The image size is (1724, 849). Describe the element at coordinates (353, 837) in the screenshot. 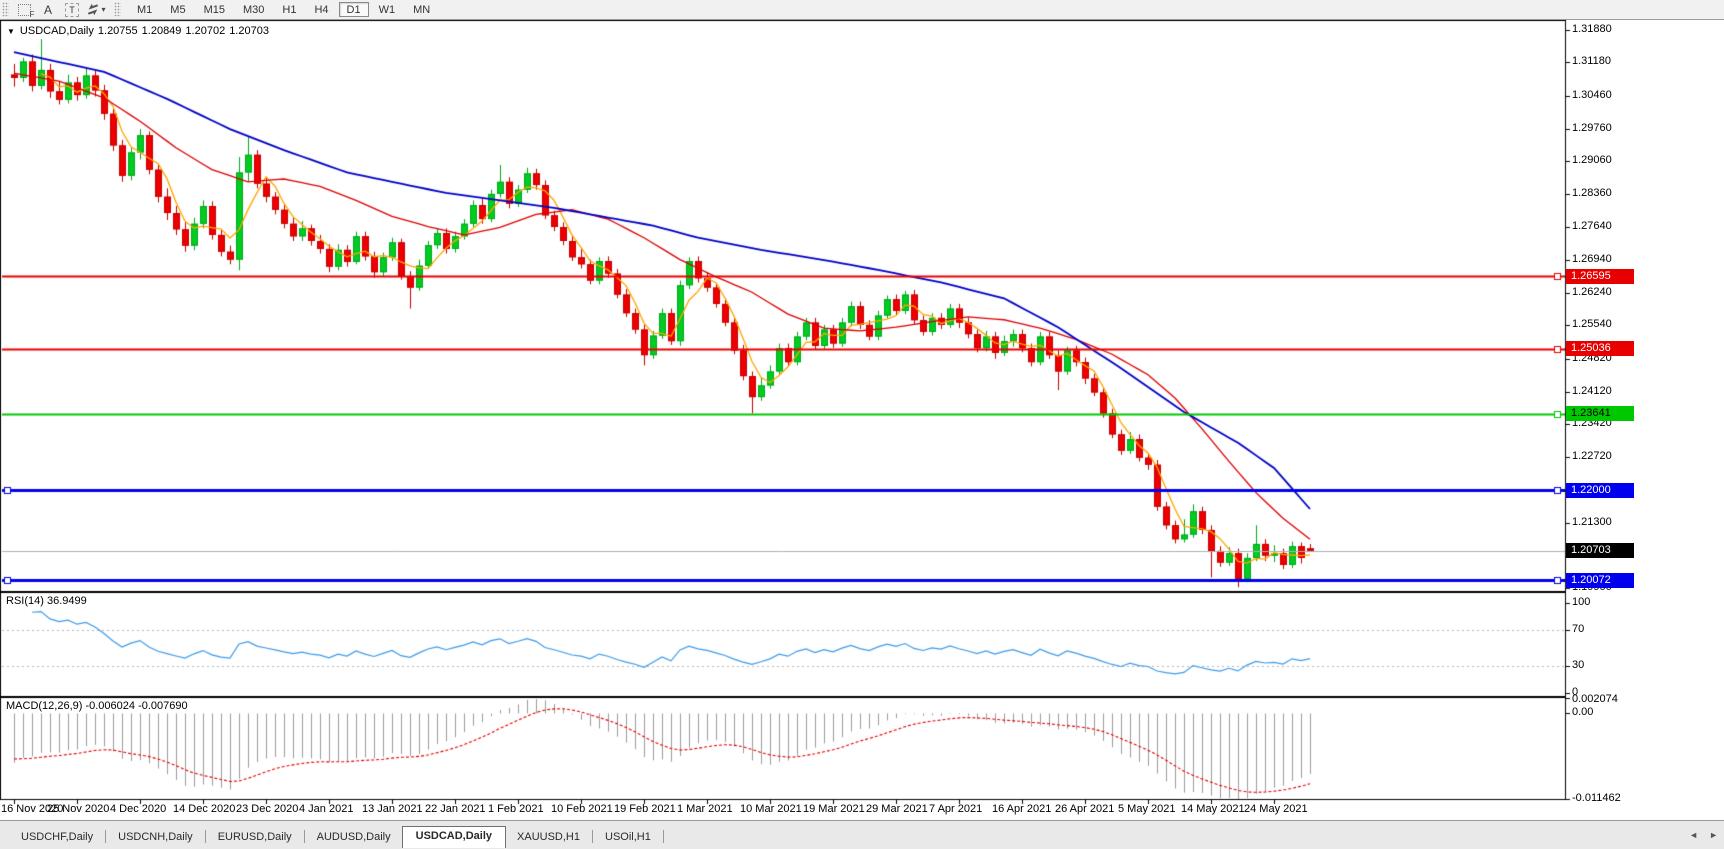

I see `chart-tab-audusd: AUDUSD,Daily` at that location.